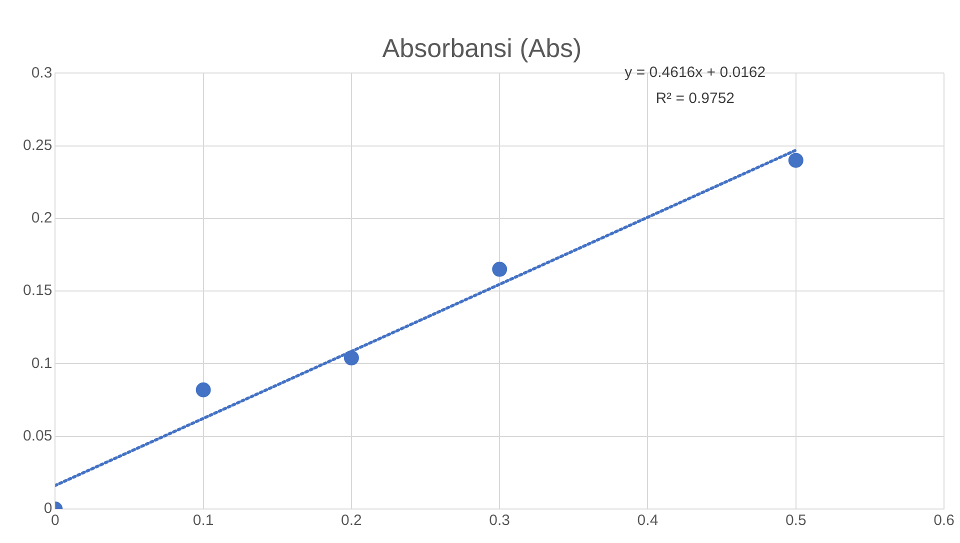 The width and height of the screenshot is (960, 543). Describe the element at coordinates (37, 145) in the screenshot. I see `y-tick-label: 0.25` at that location.